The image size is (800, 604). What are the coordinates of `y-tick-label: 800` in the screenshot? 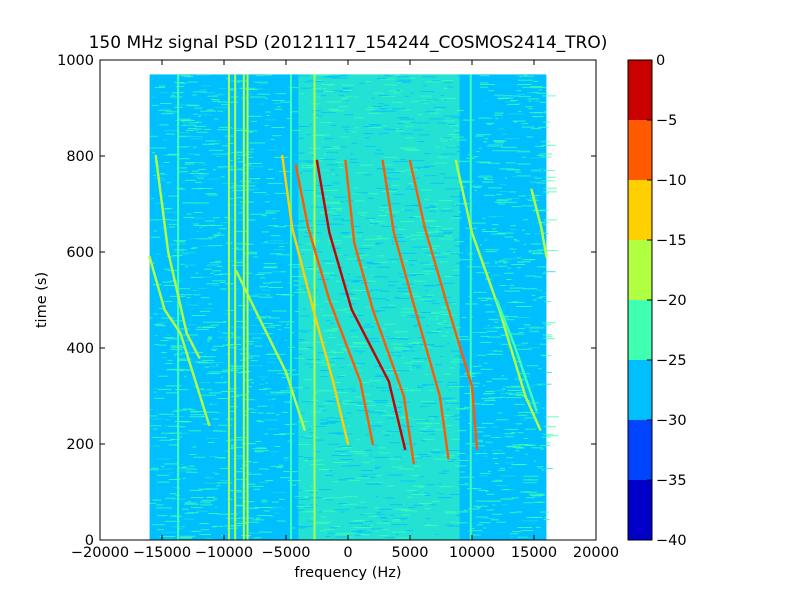 It's located at (80, 157).